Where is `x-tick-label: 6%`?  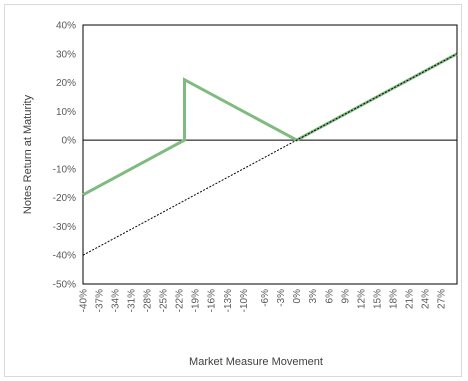
x-tick-label: 6% is located at coordinates (329, 296).